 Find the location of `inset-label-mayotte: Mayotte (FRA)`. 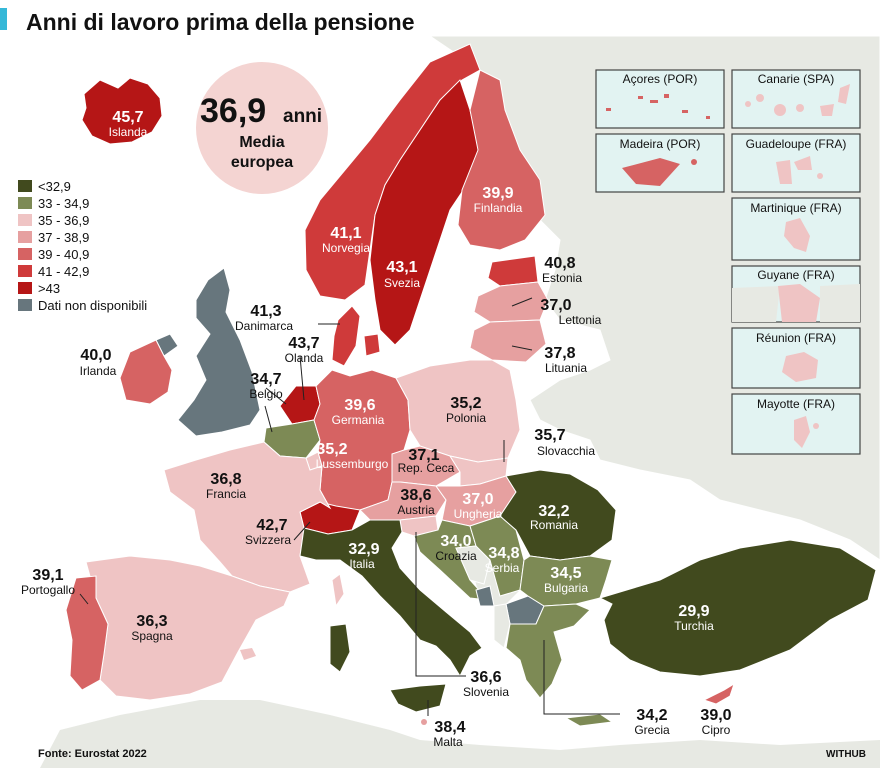

inset-label-mayotte: Mayotte (FRA) is located at coordinates (796, 404).